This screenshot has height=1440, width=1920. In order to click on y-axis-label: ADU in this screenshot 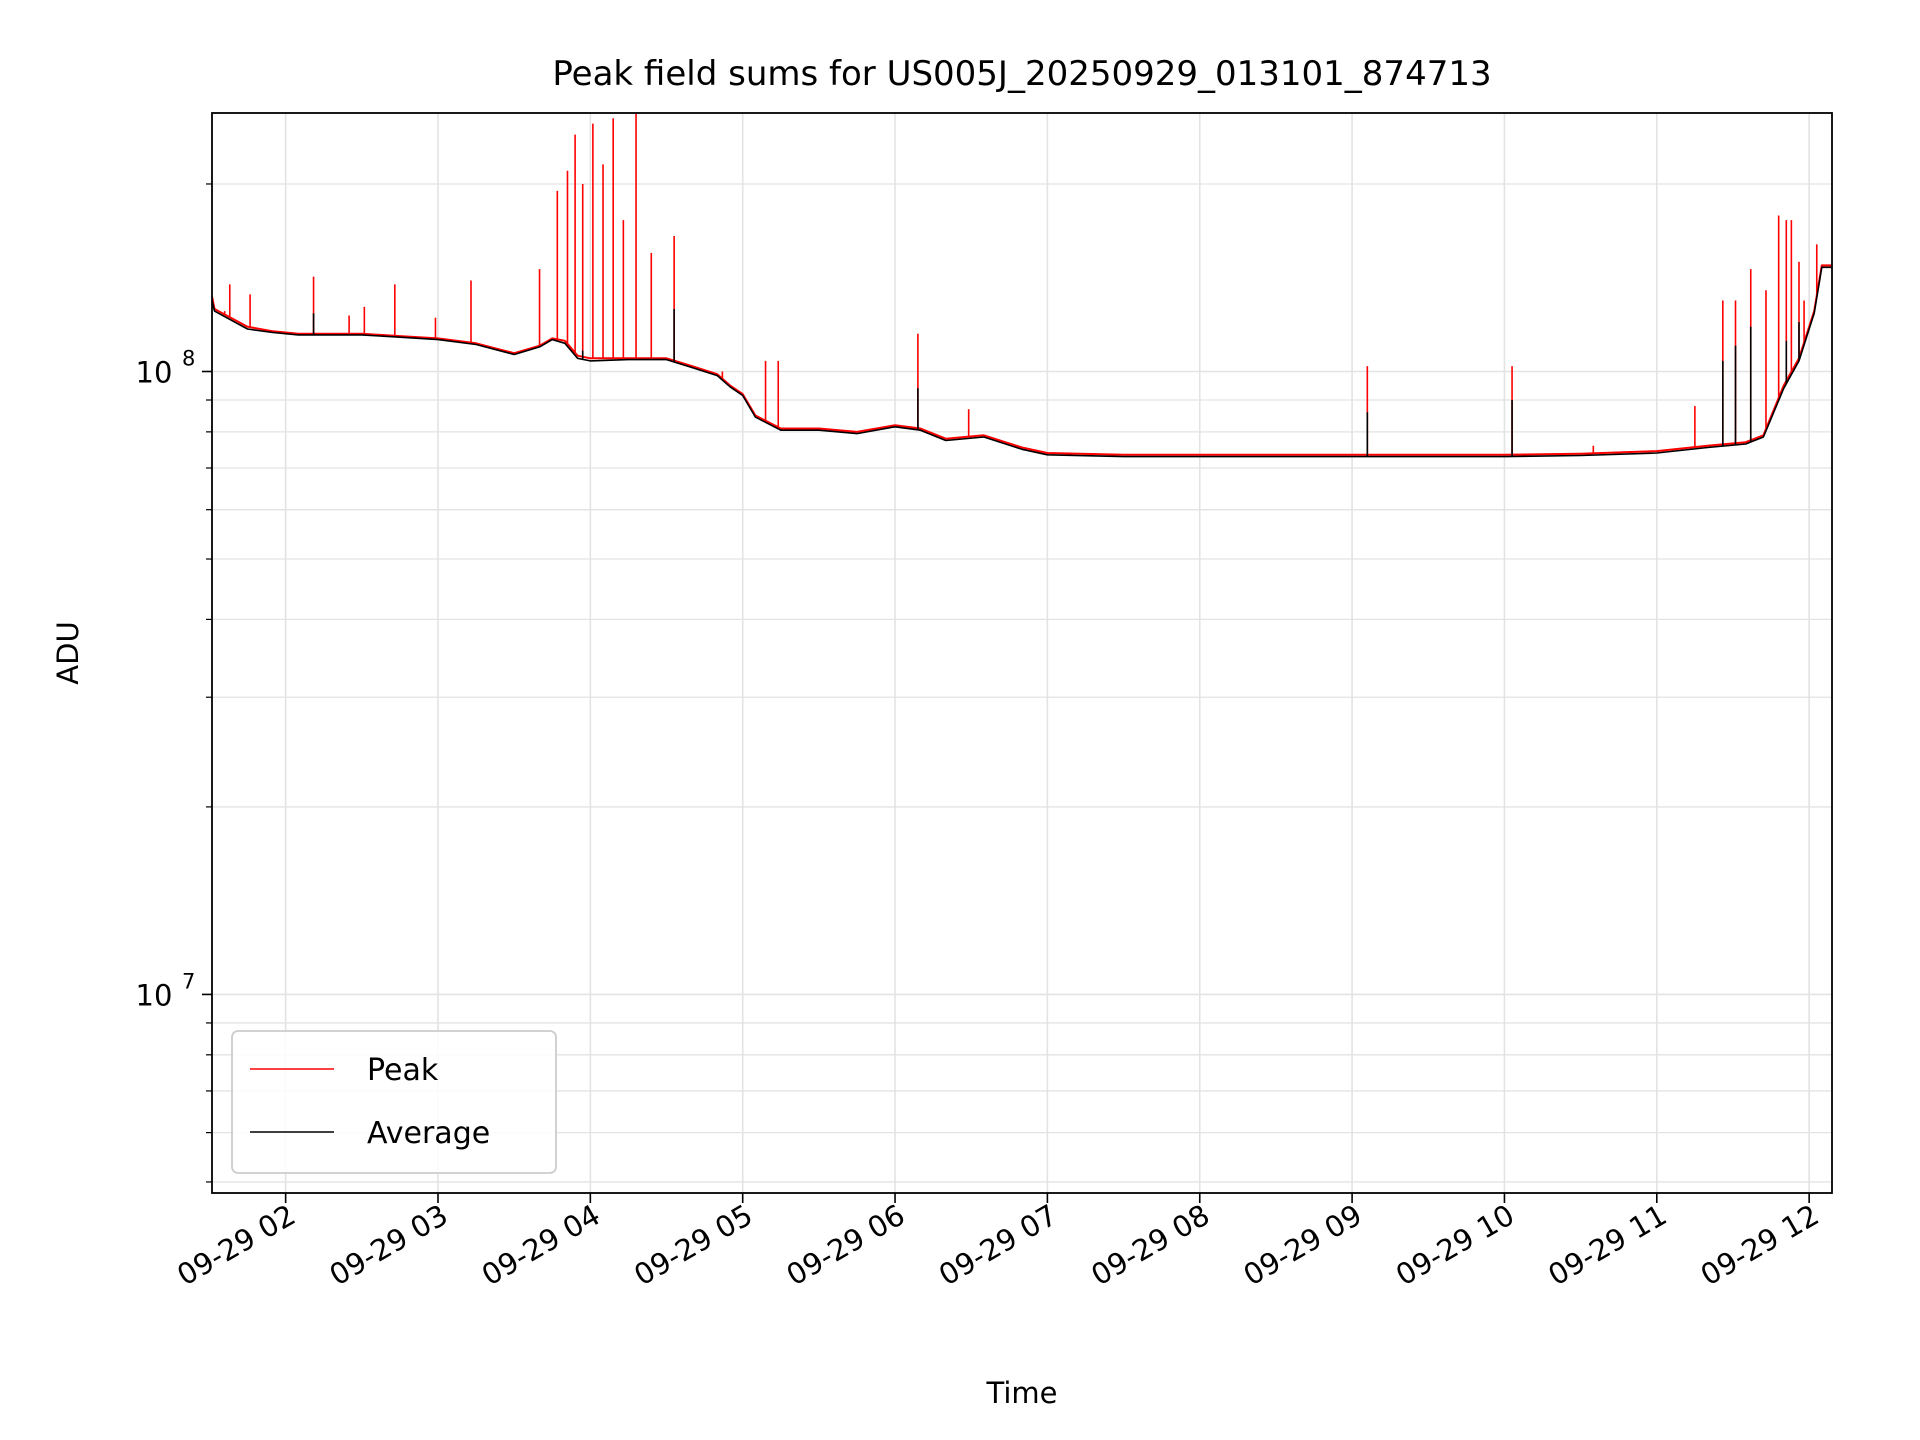, I will do `click(68, 652)`.